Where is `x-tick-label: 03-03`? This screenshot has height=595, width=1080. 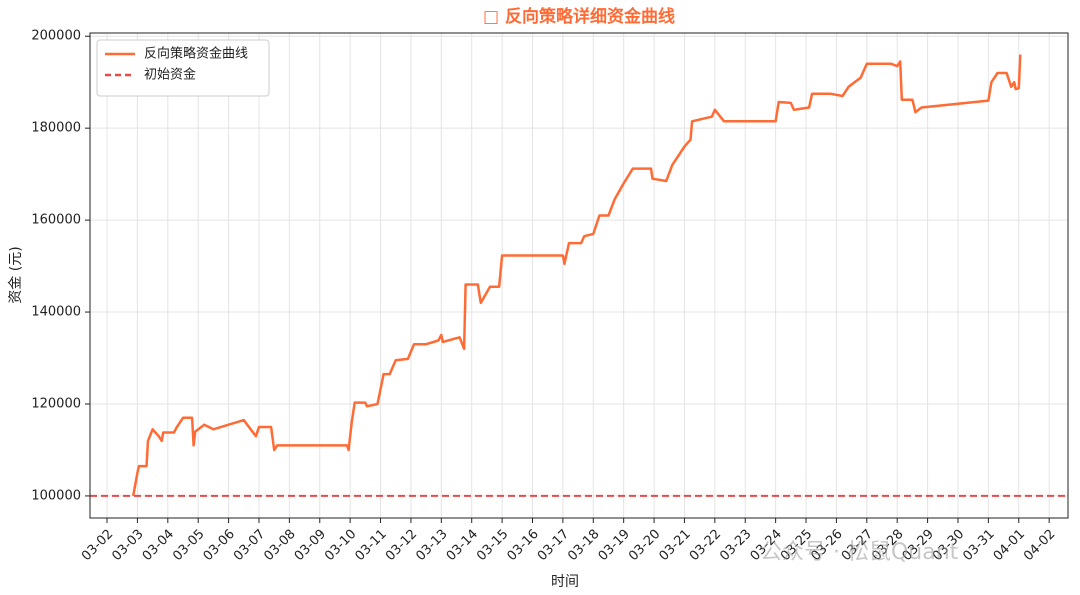
x-tick-label: 03-03 is located at coordinates (127, 545).